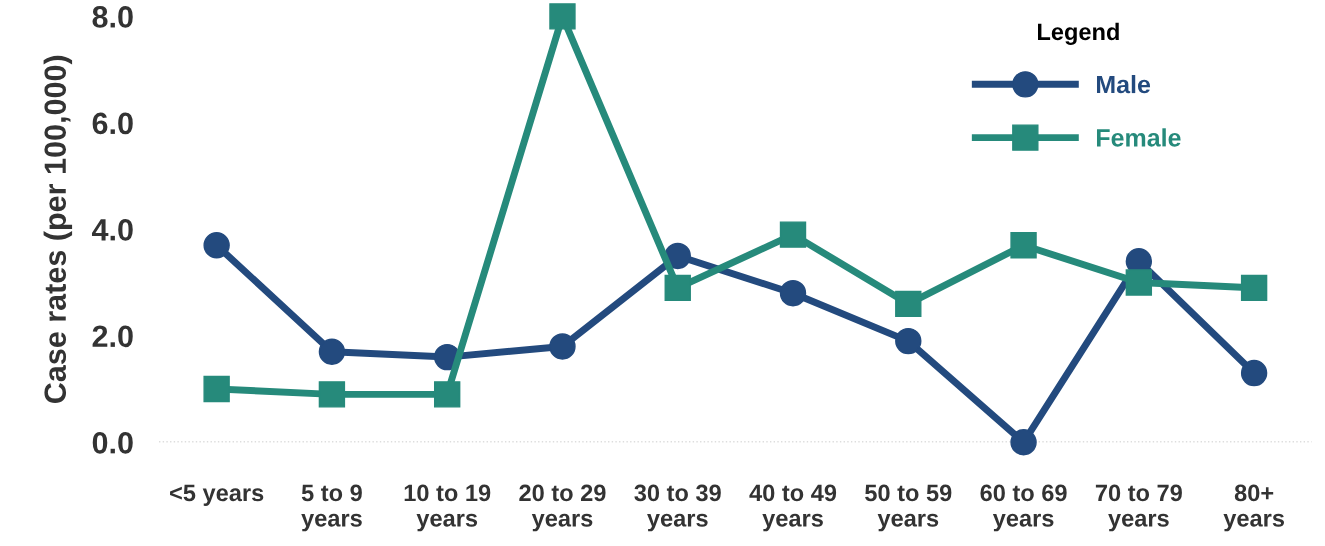 This screenshot has height=546, width=1325. Describe the element at coordinates (1138, 137) in the screenshot. I see `legend-label: Female` at that location.